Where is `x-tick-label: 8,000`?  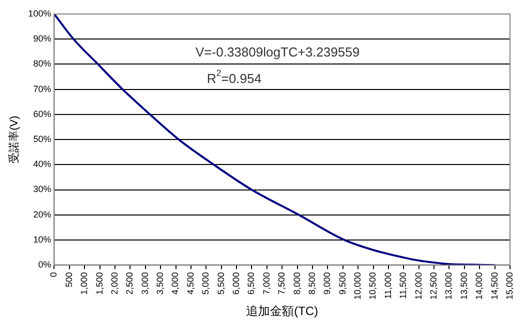
x-tick-label: 8,000 is located at coordinates (297, 283).